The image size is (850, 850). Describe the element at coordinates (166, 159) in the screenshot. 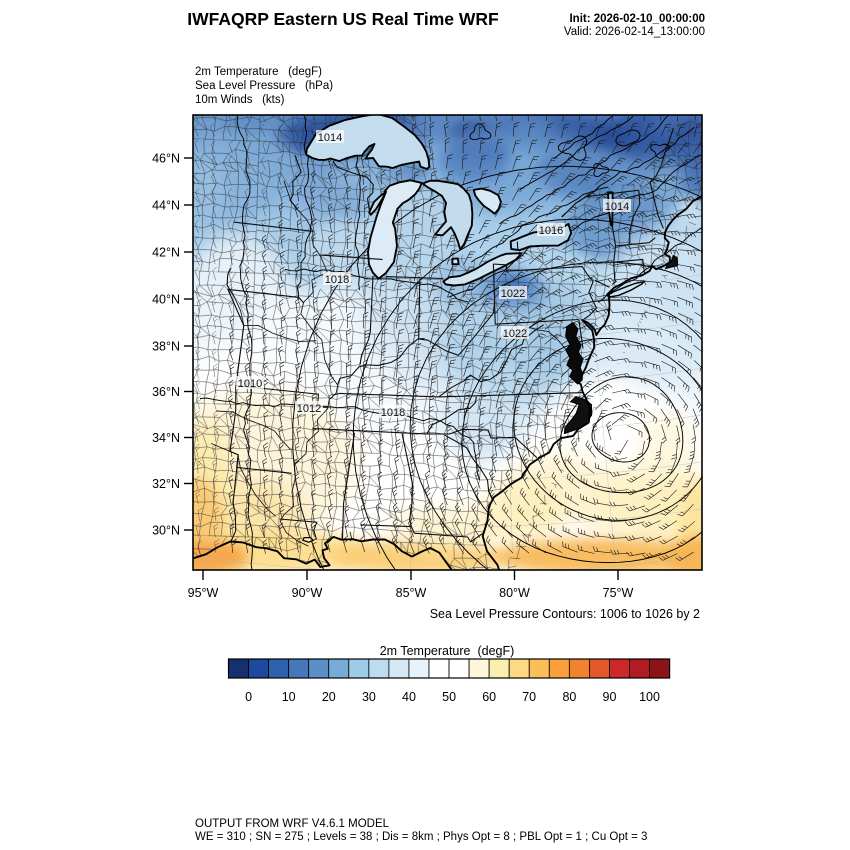

I see `svg-text: 46°N` at that location.